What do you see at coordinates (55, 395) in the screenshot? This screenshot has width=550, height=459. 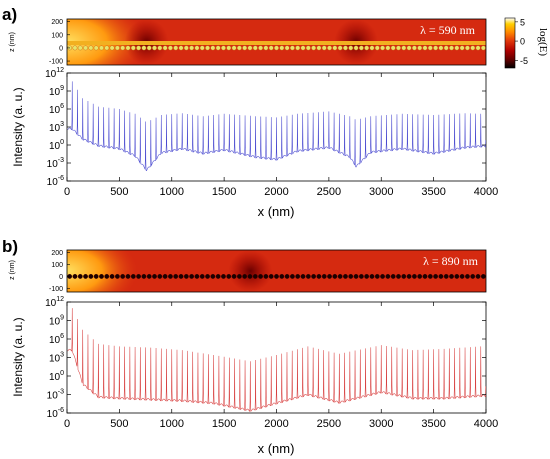 I see `y-tick-label: 10⁻³` at bounding box center [55, 395].